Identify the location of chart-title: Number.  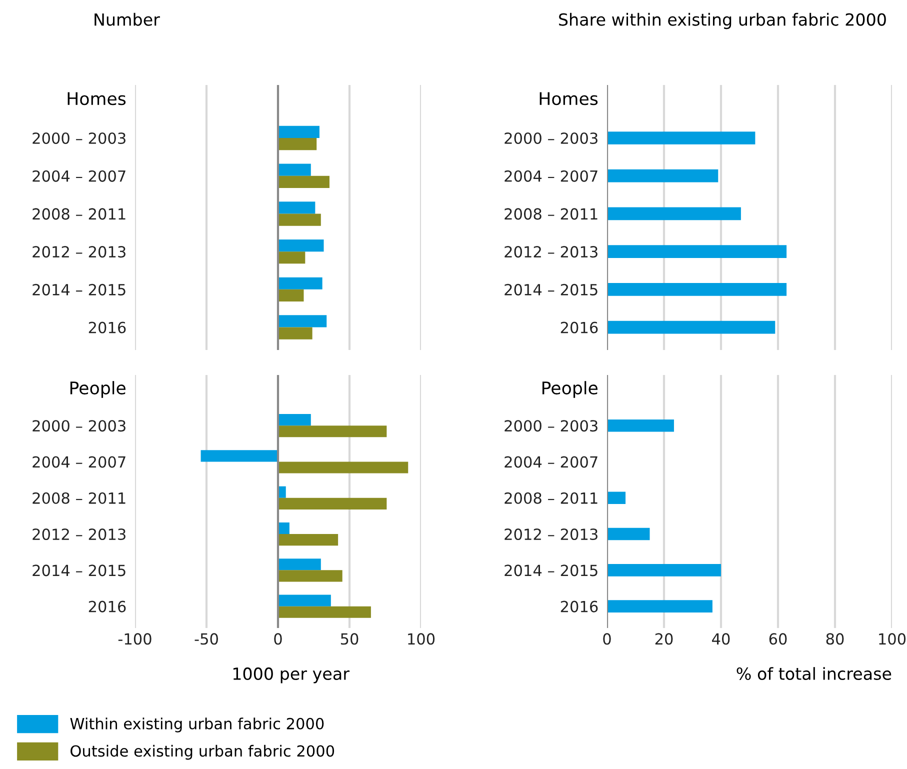
(127, 19).